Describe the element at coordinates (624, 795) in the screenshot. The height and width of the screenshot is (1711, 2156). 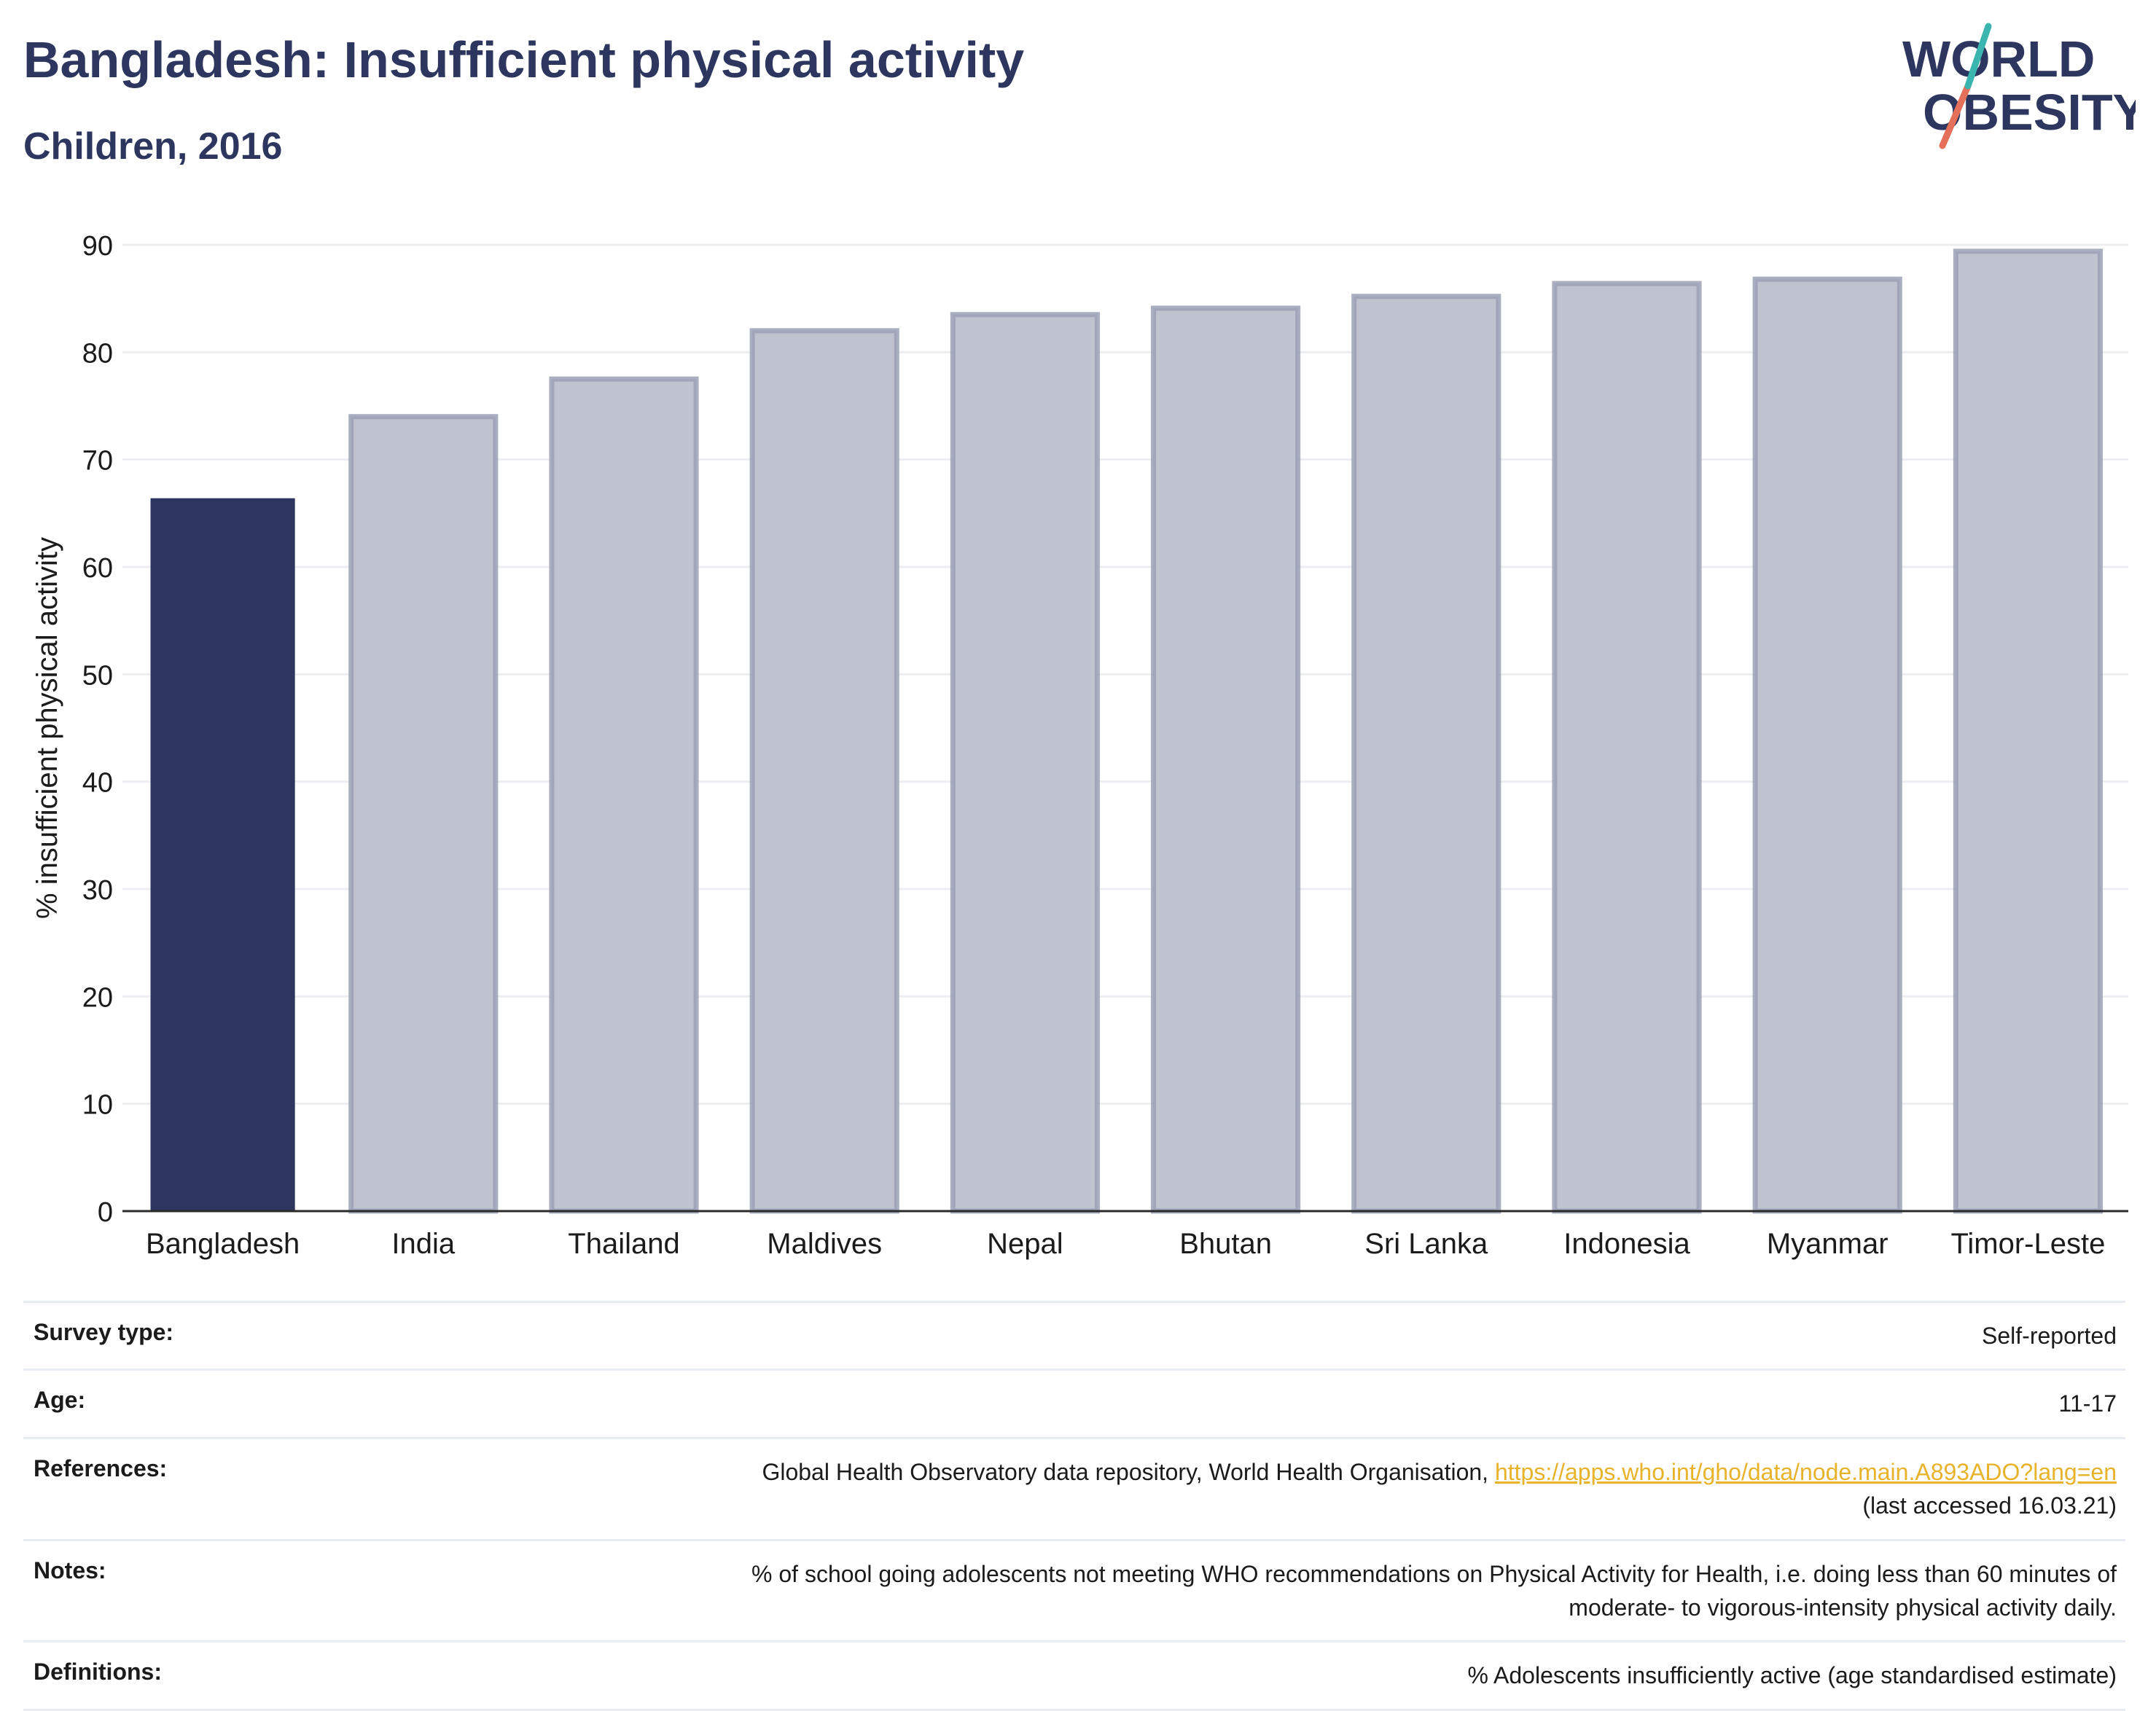
I see `bar-thailand` at that location.